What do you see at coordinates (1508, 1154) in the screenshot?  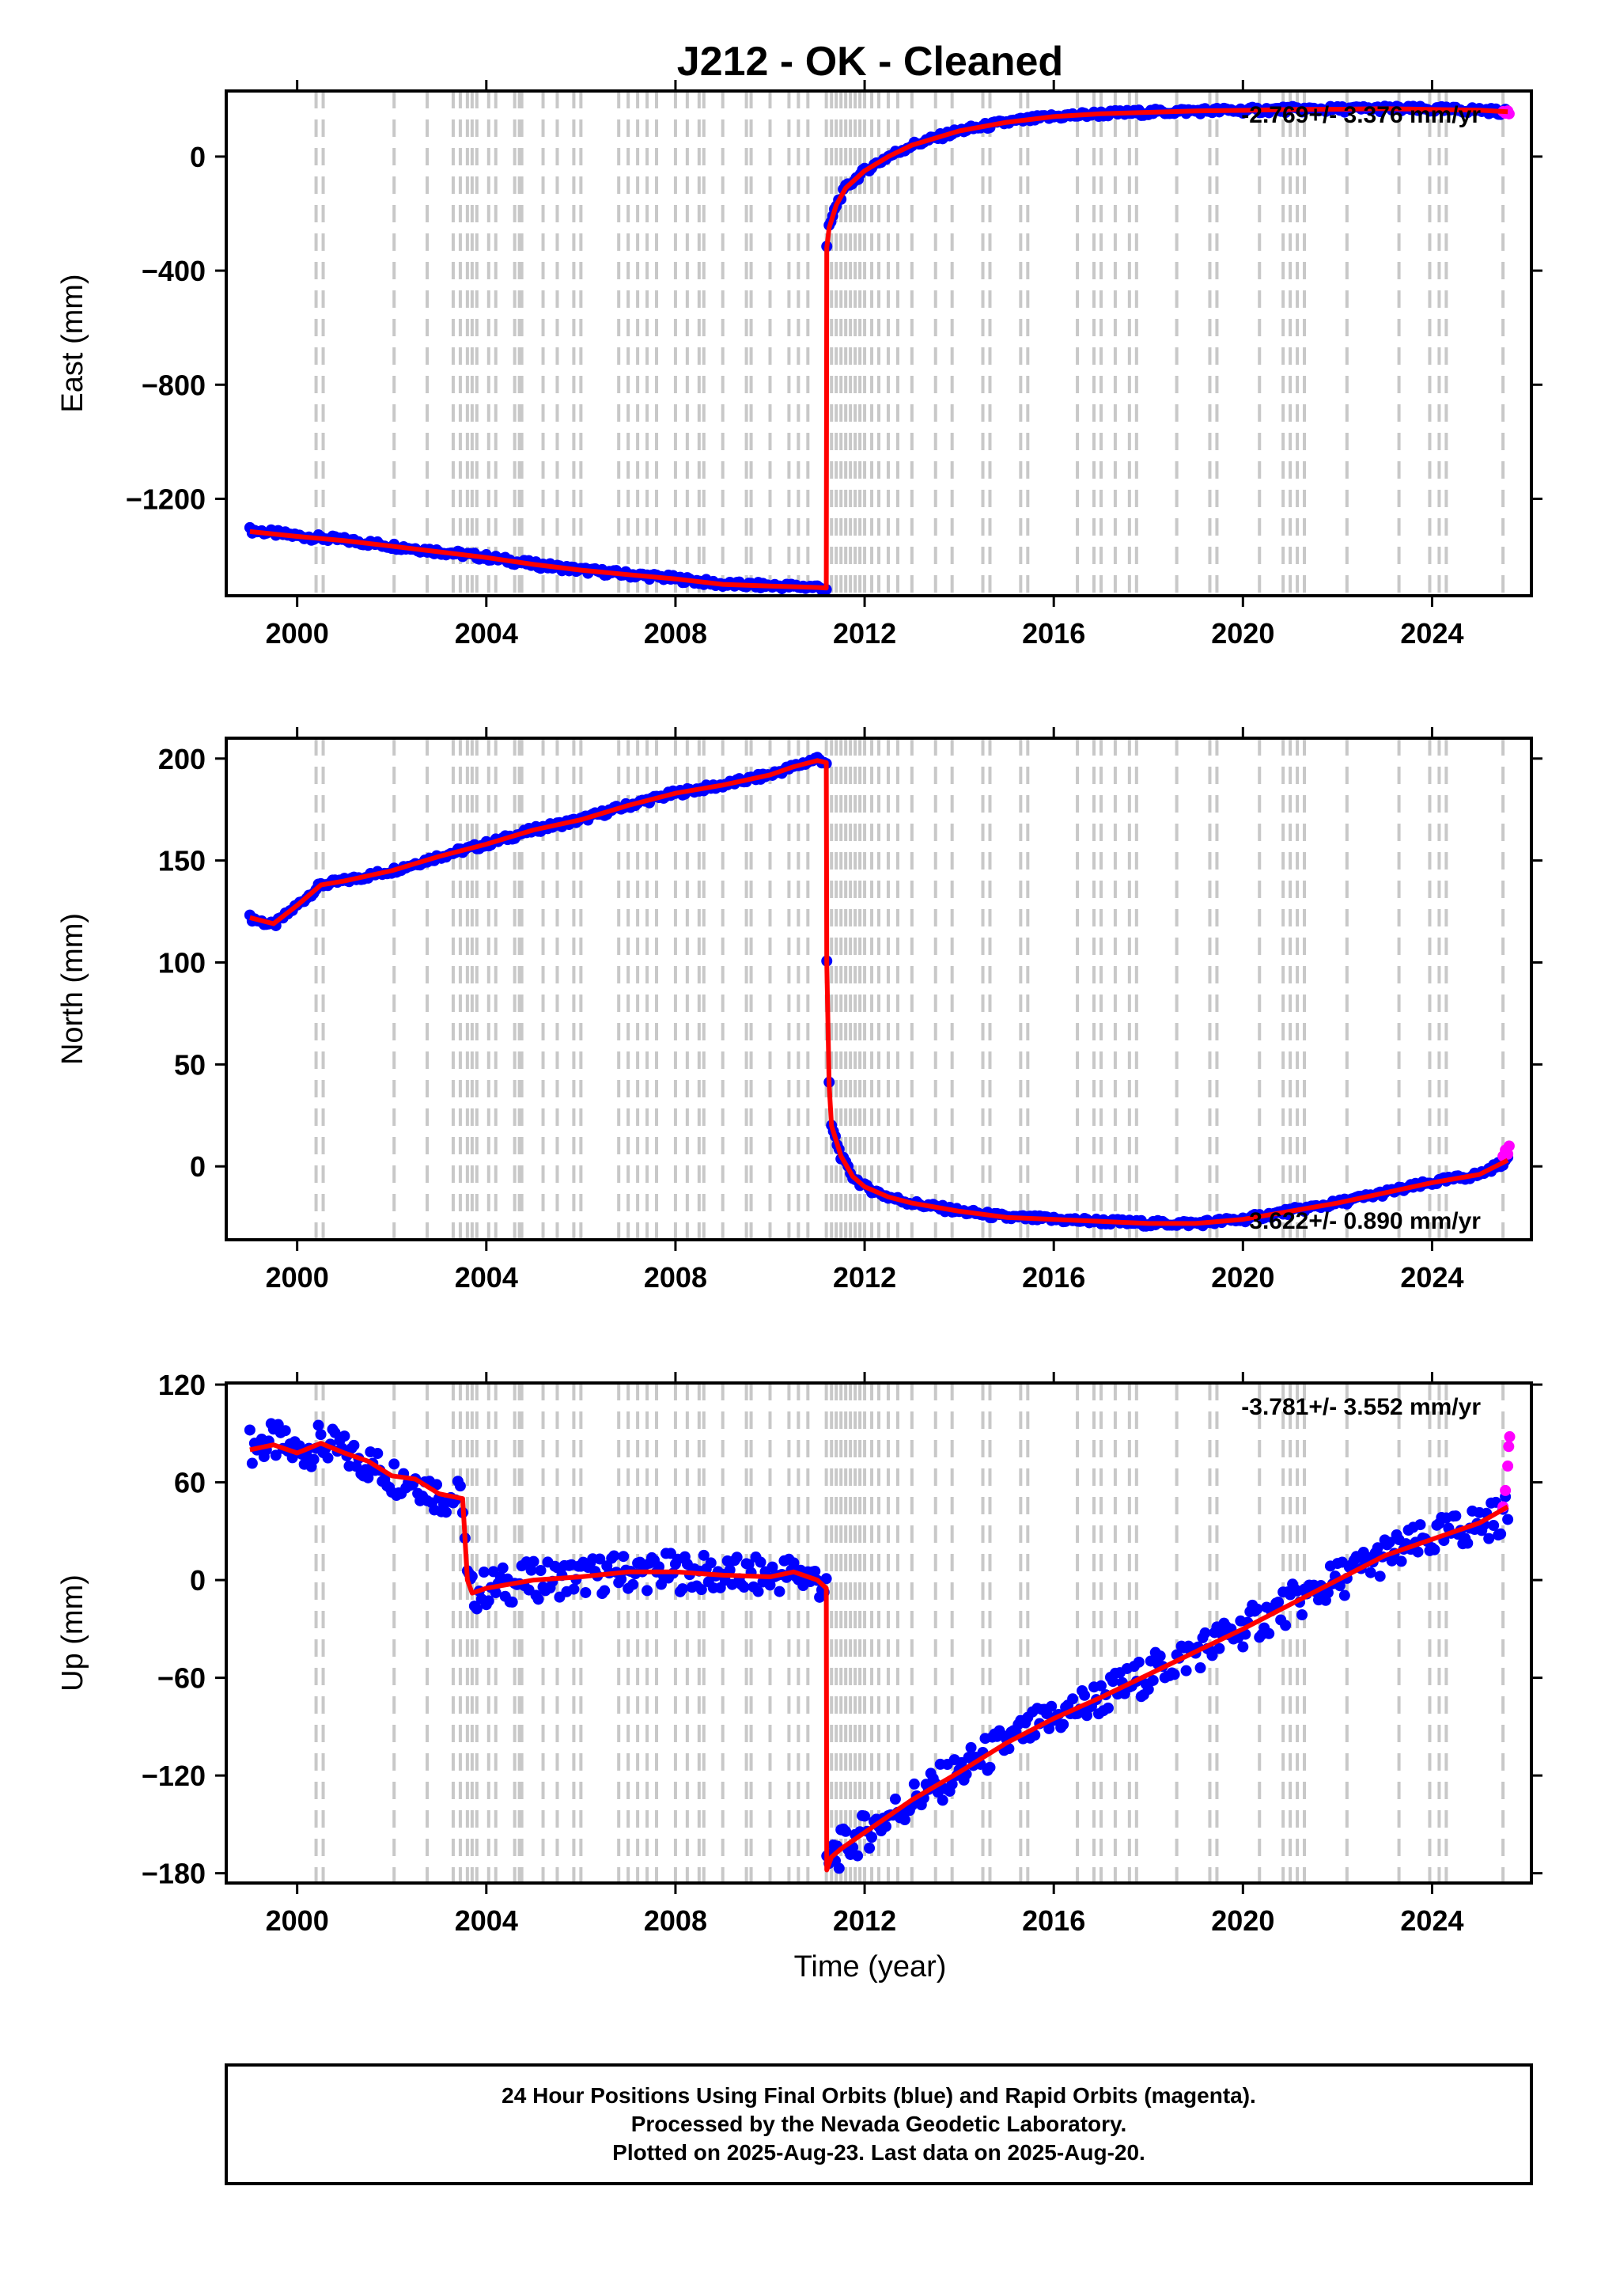 I see `north-rapid-point` at bounding box center [1508, 1154].